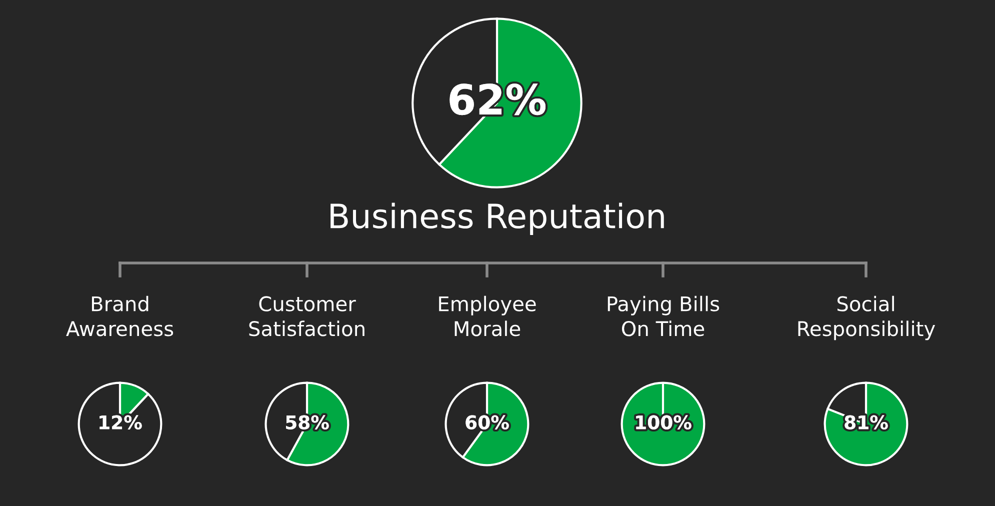  Describe the element at coordinates (664, 422) in the screenshot. I see `text: 100%` at that location.